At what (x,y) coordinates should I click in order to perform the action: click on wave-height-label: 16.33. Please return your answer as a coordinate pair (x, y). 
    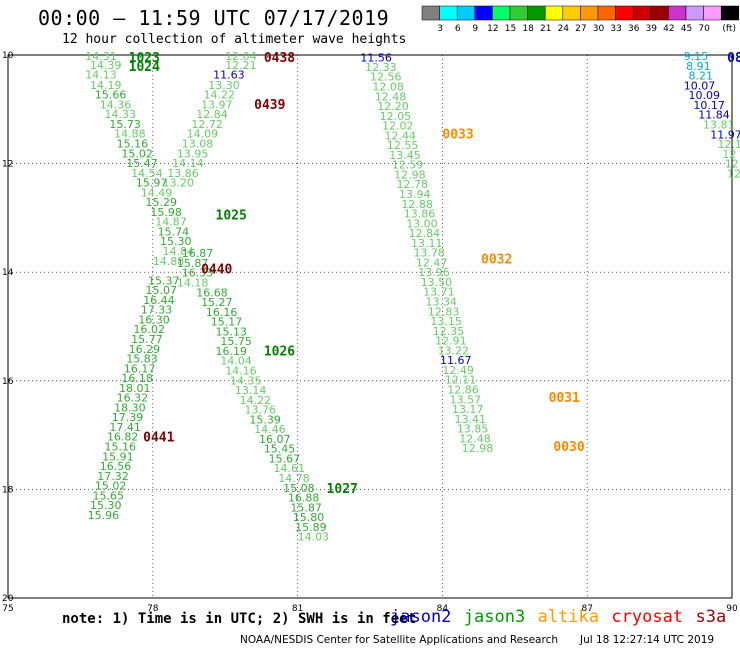
    Looking at the image, I should click on (198, 273).